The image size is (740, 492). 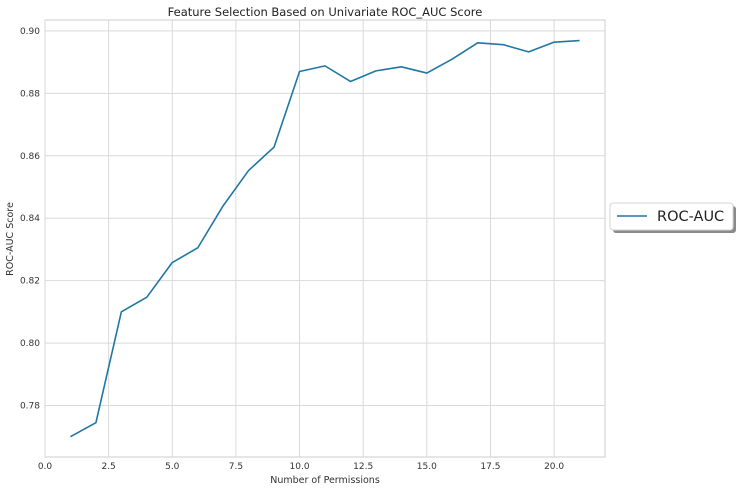 What do you see at coordinates (30, 32) in the screenshot?
I see `y-tick-label: 0.90` at bounding box center [30, 32].